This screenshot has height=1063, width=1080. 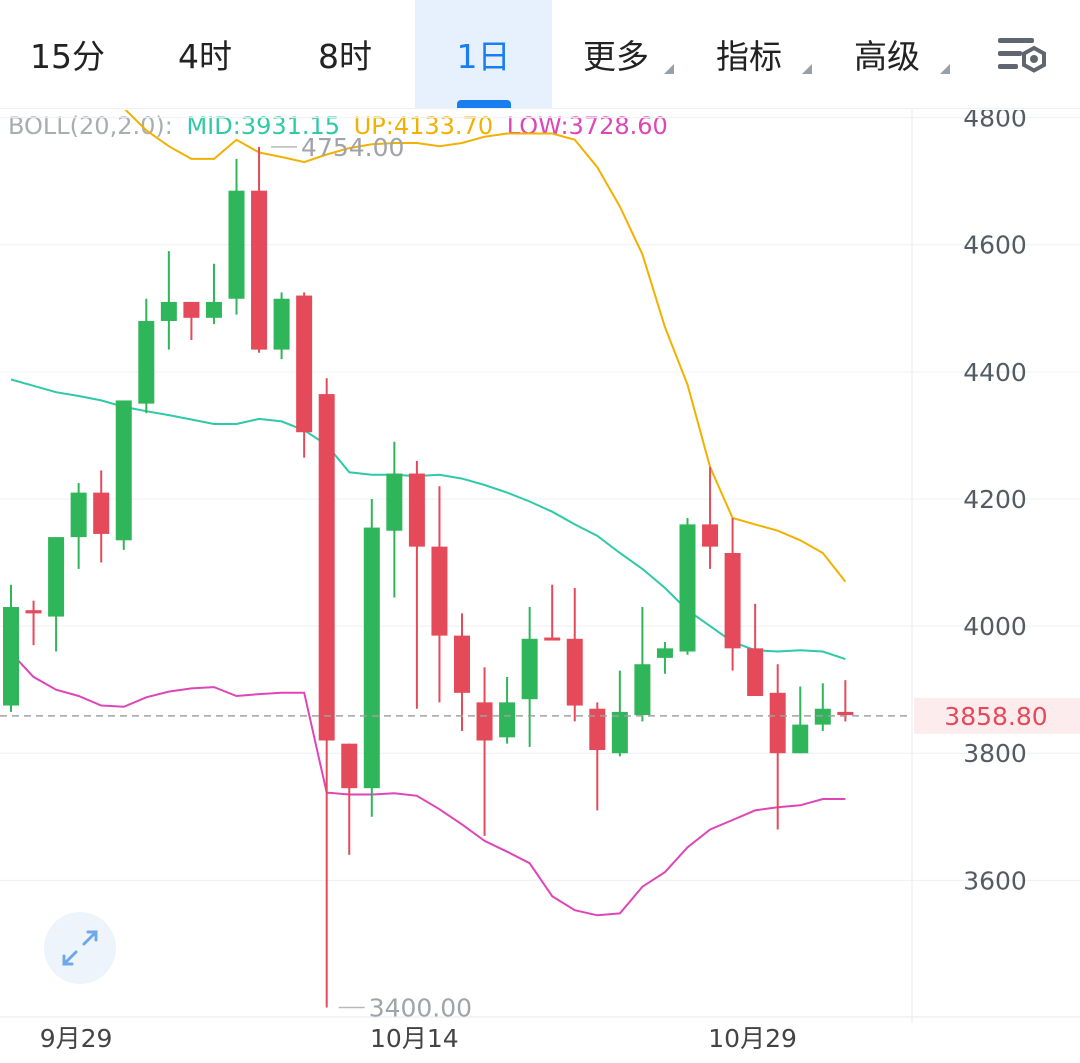 What do you see at coordinates (995, 499) in the screenshot?
I see `y-tick-label: 4200` at bounding box center [995, 499].